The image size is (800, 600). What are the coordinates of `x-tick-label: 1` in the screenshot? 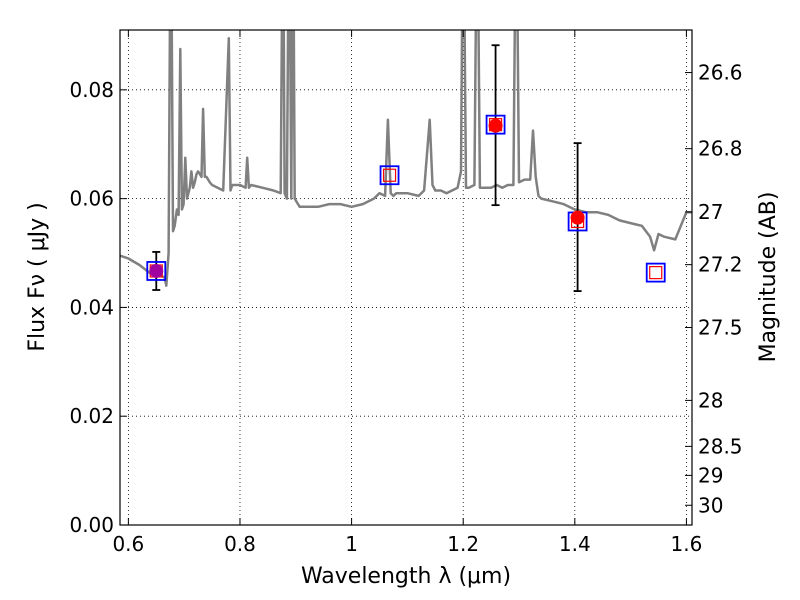 It's located at (351, 544).